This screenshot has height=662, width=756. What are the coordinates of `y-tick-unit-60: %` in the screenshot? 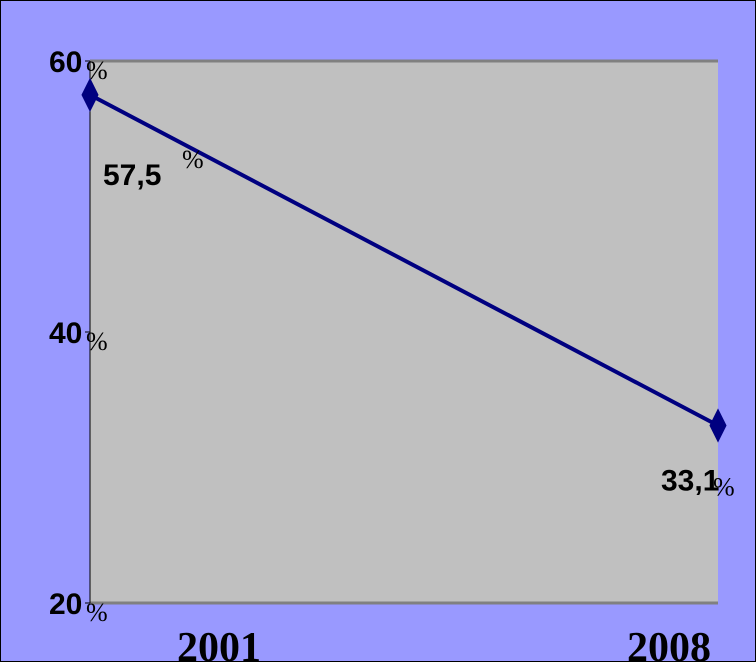 It's located at (97, 70).